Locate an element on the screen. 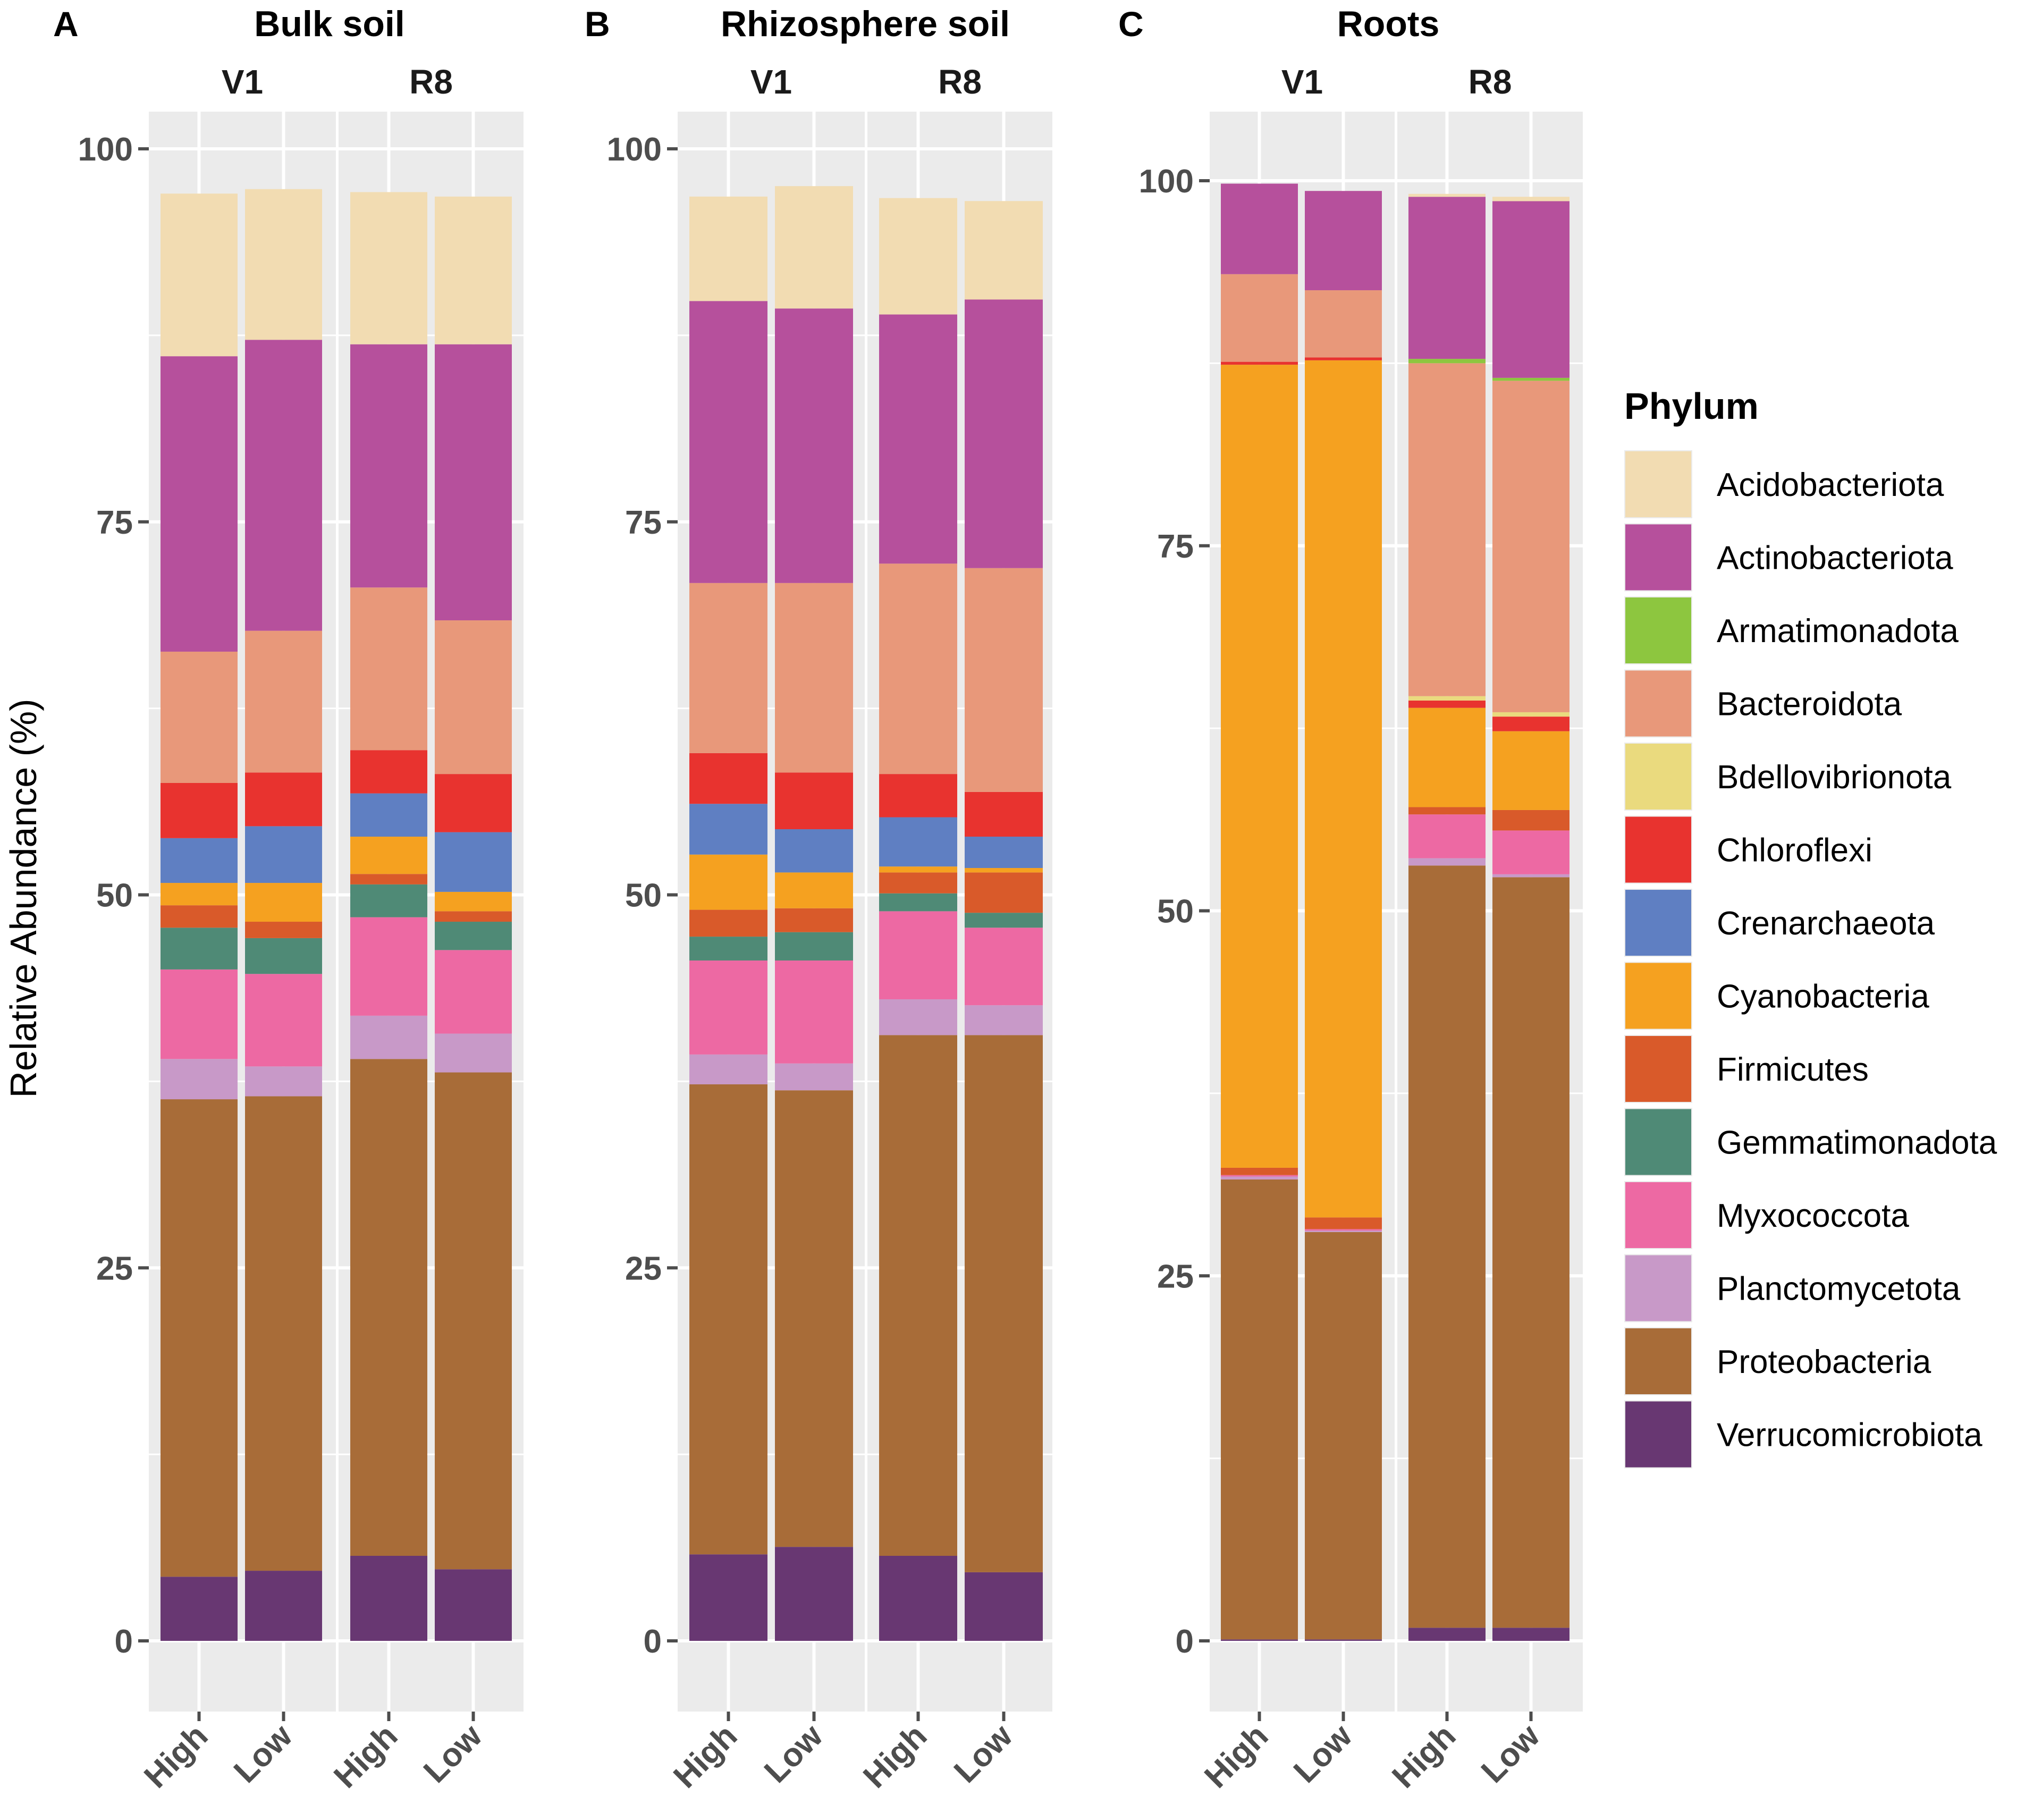  legend-label: Crenarchaeota is located at coordinates (1826, 923).